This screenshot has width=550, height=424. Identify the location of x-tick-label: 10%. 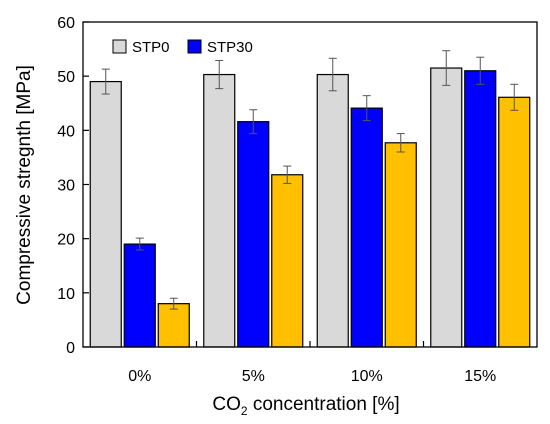
(367, 376).